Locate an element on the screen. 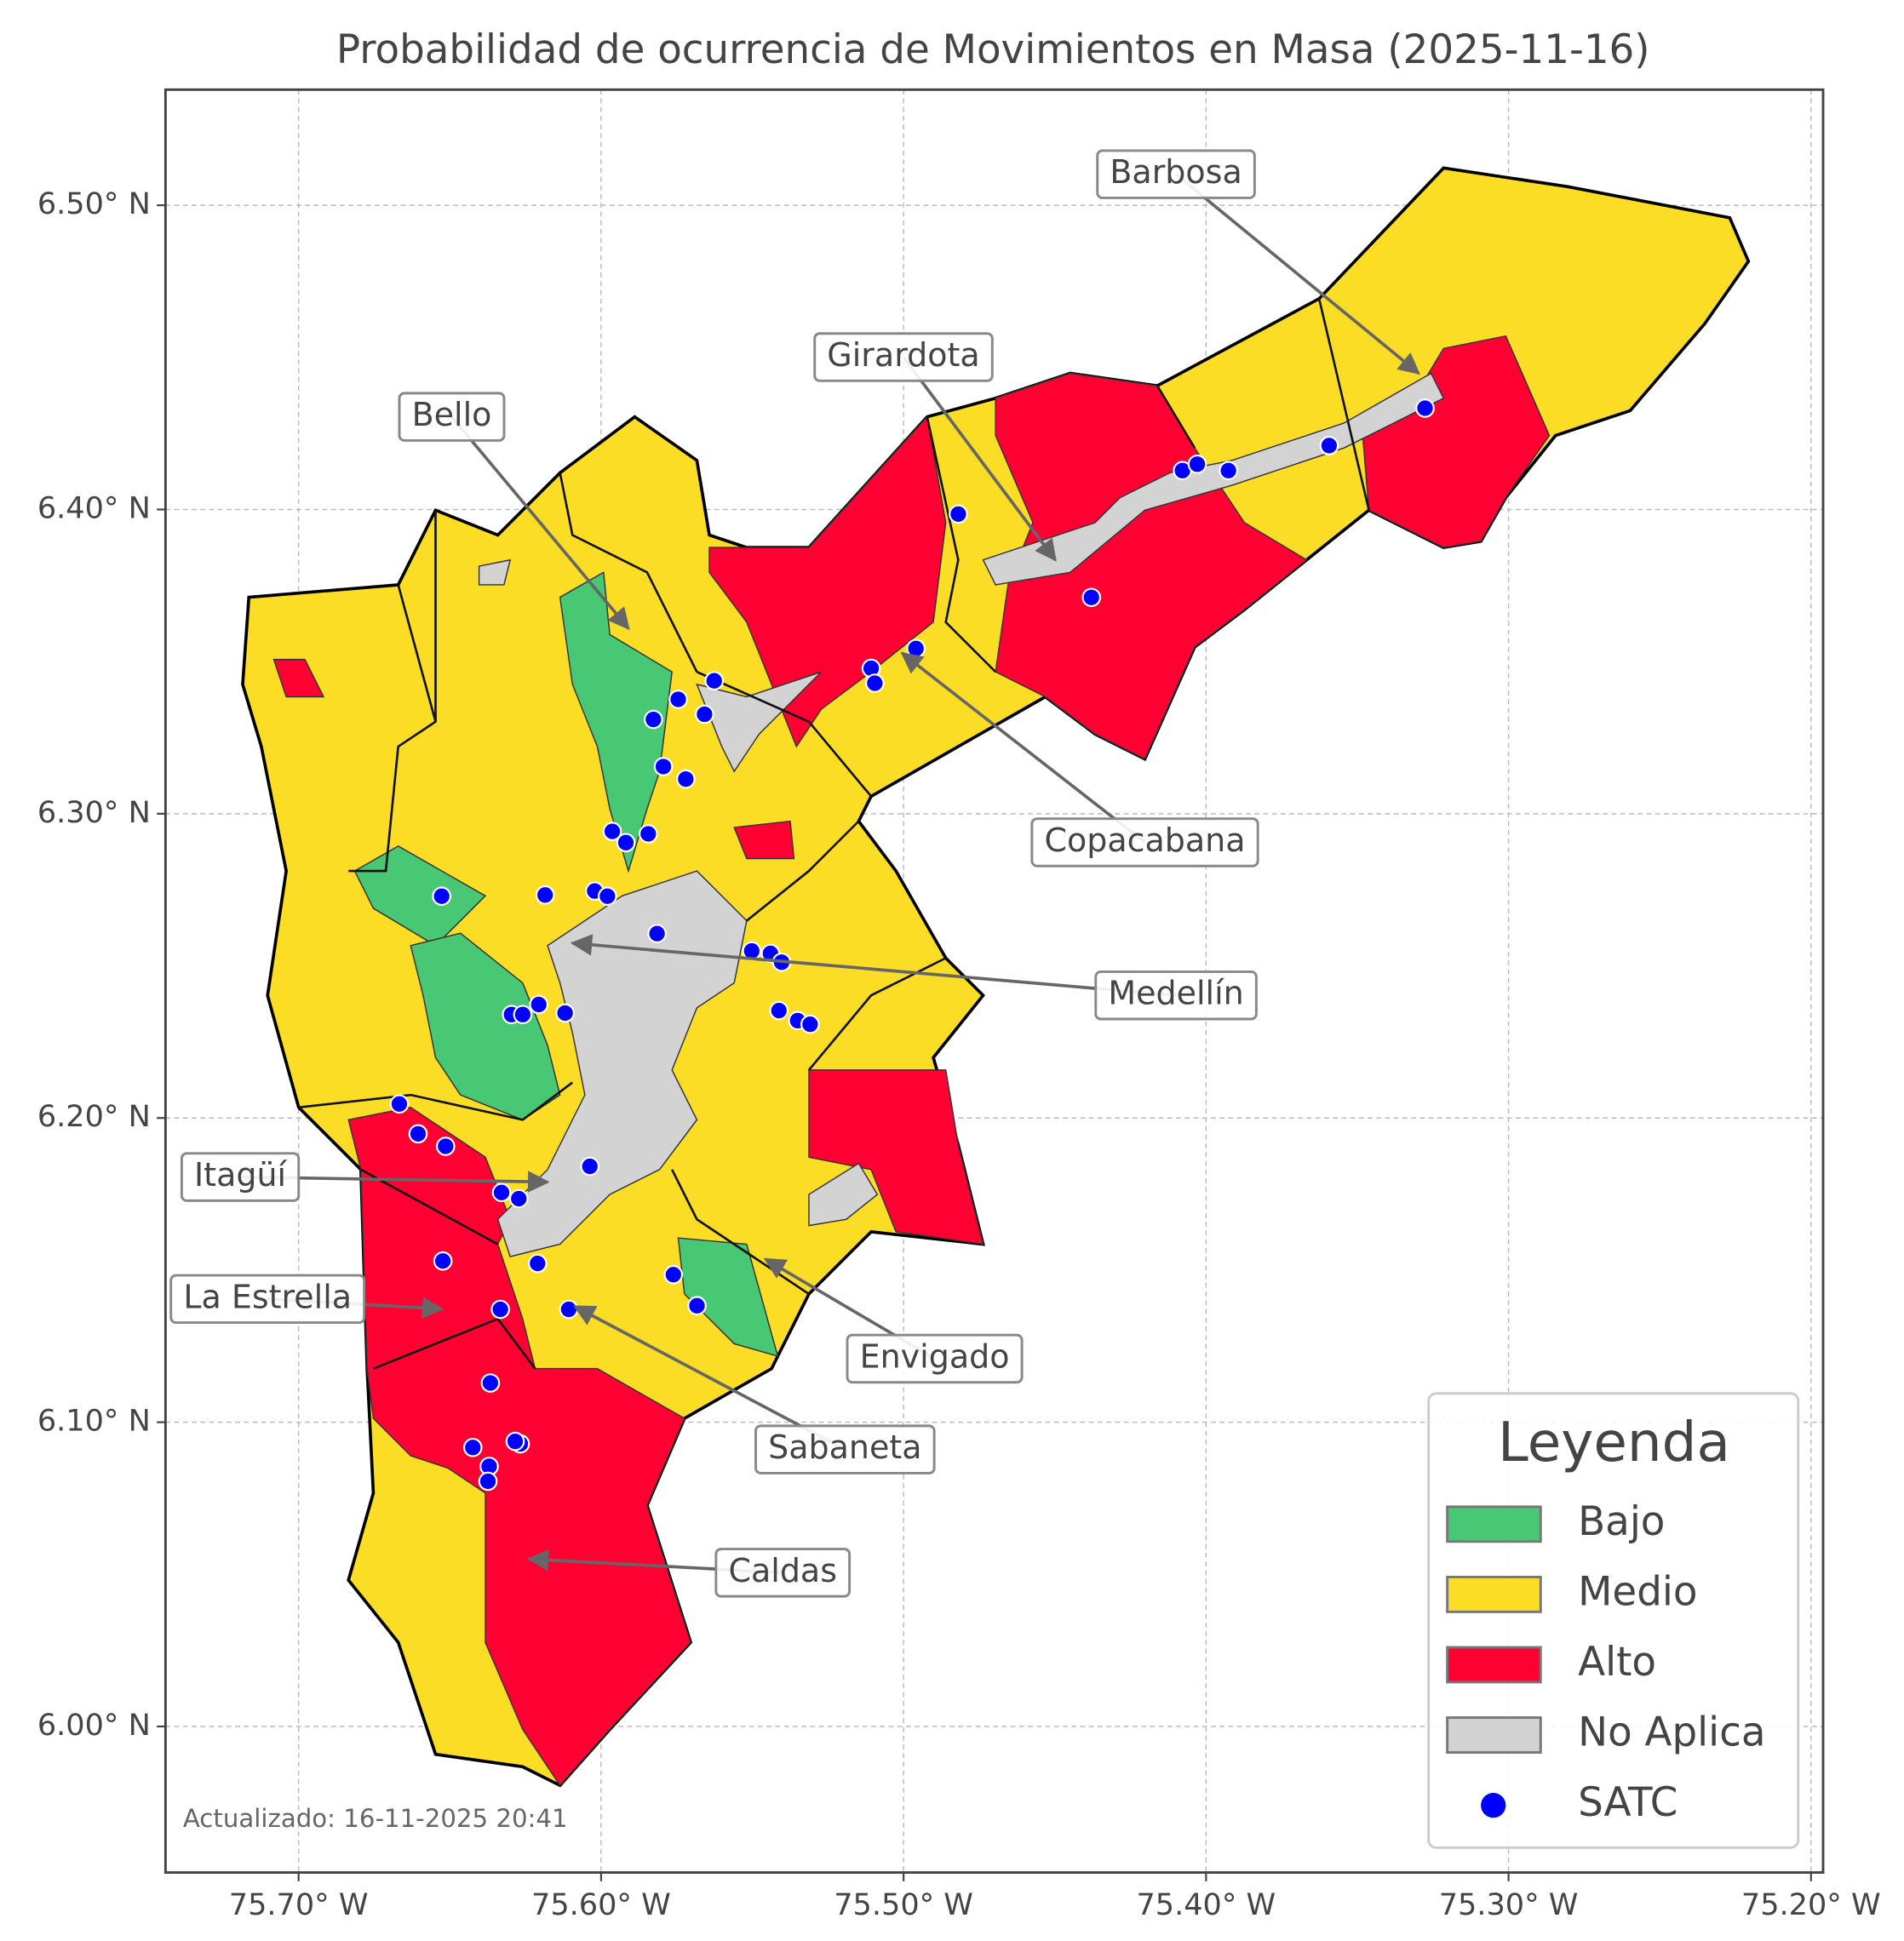 Image resolution: width=1904 pixels, height=1941 pixels. y-tick-label: 6.40° N is located at coordinates (94, 507).